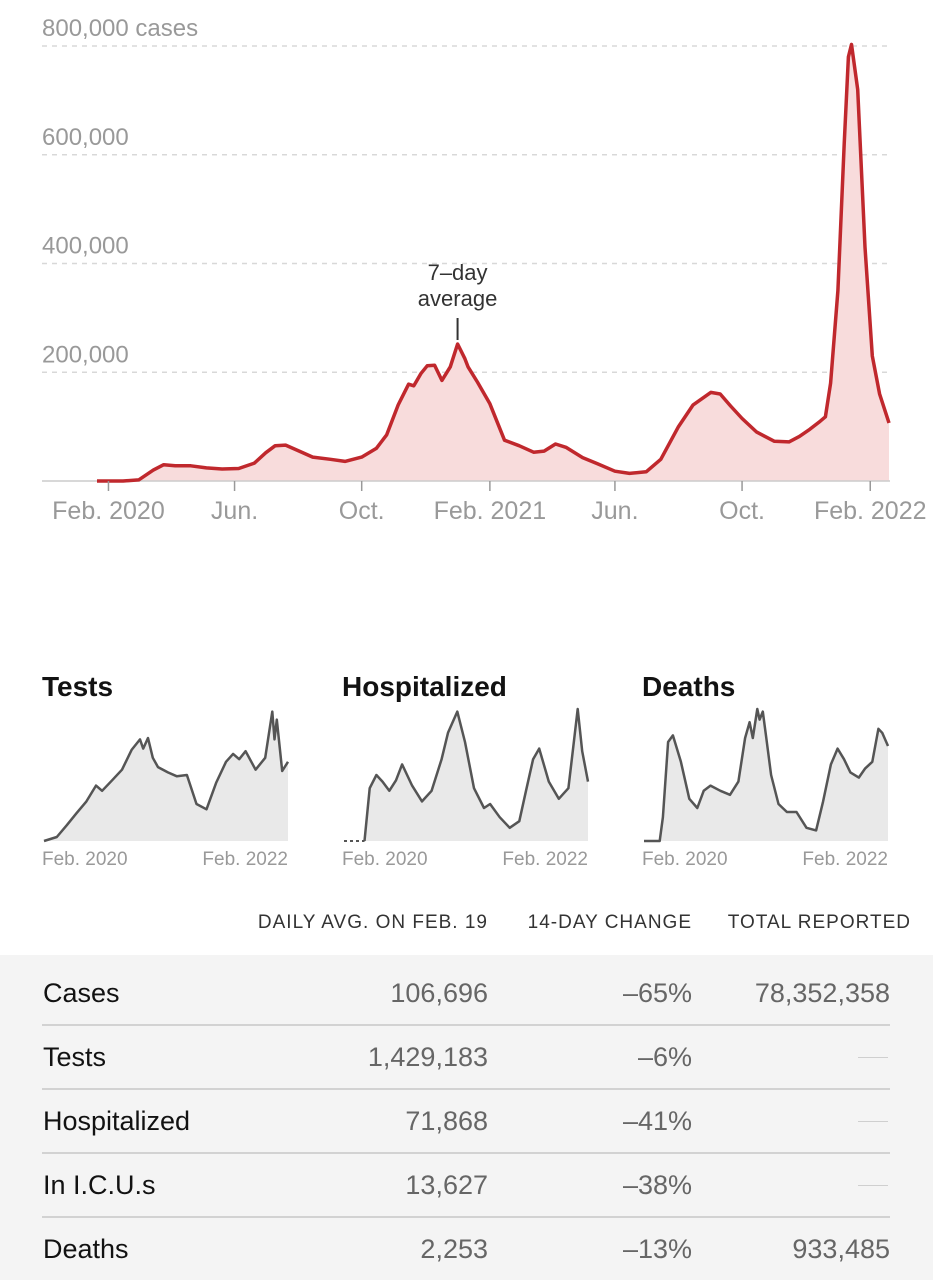 Image resolution: width=933 pixels, height=1280 pixels. What do you see at coordinates (81, 993) in the screenshot?
I see `row-label: Cases` at bounding box center [81, 993].